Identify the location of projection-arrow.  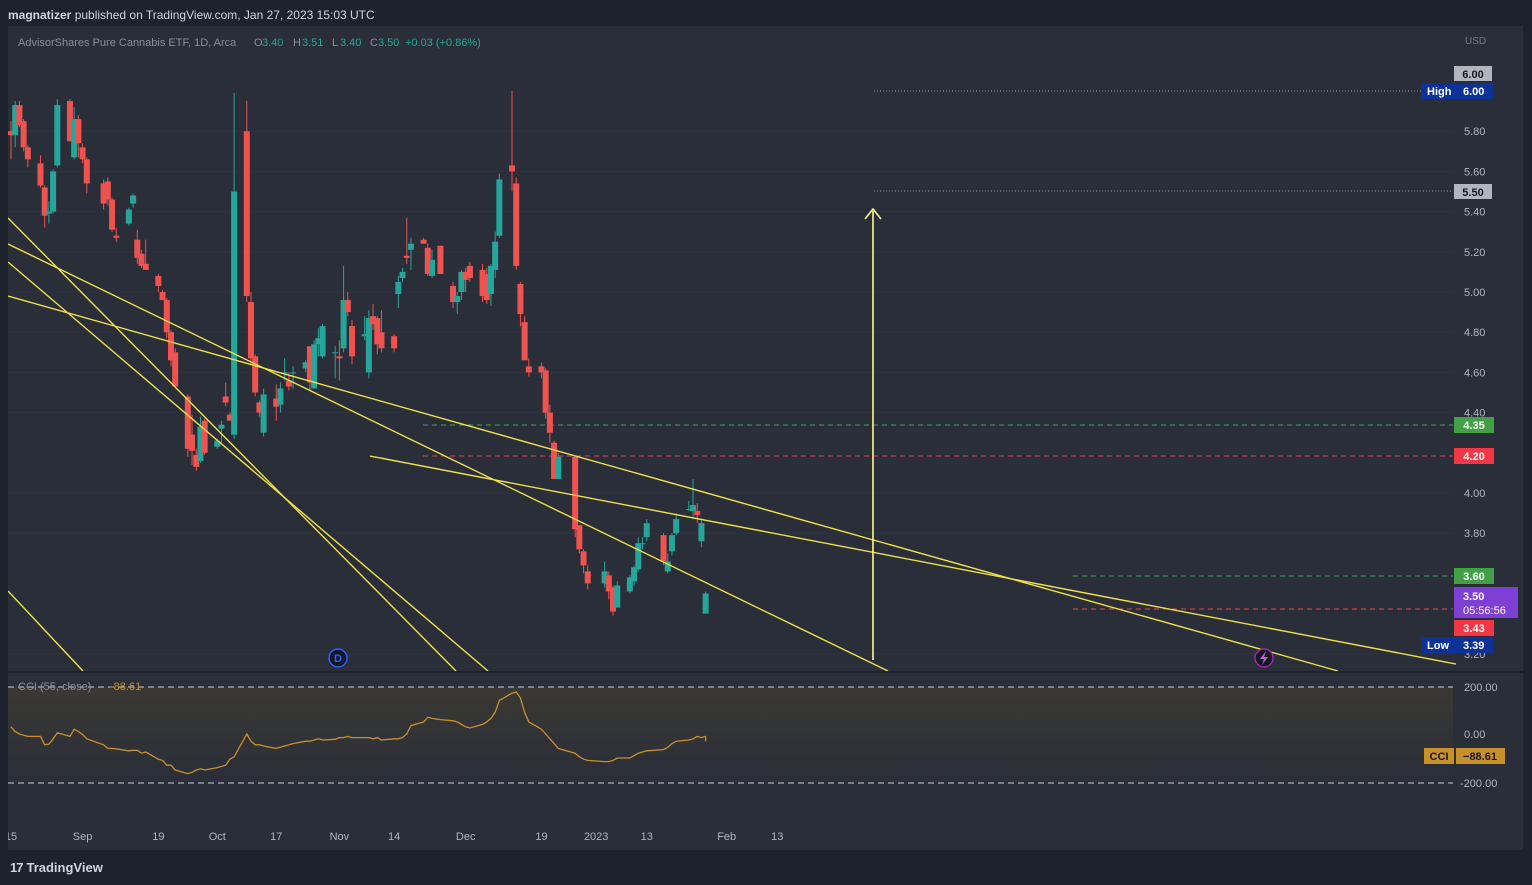
(873, 433).